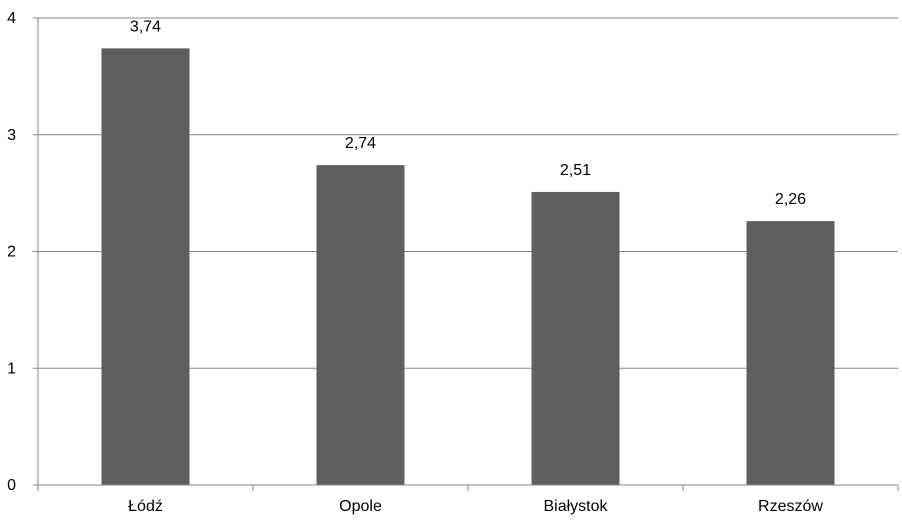 The width and height of the screenshot is (902, 522). I want to click on y-tick-label-2: 2, so click(11, 252).